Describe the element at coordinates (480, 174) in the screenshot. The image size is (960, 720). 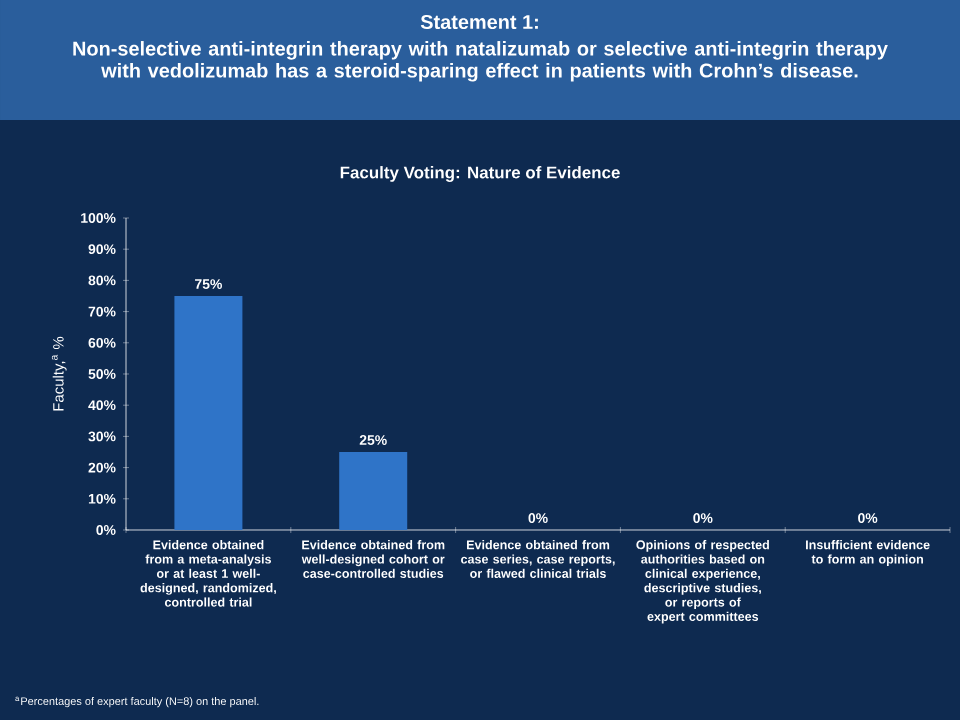
I see `text: Faculty Voting: Nature of Evidence` at that location.